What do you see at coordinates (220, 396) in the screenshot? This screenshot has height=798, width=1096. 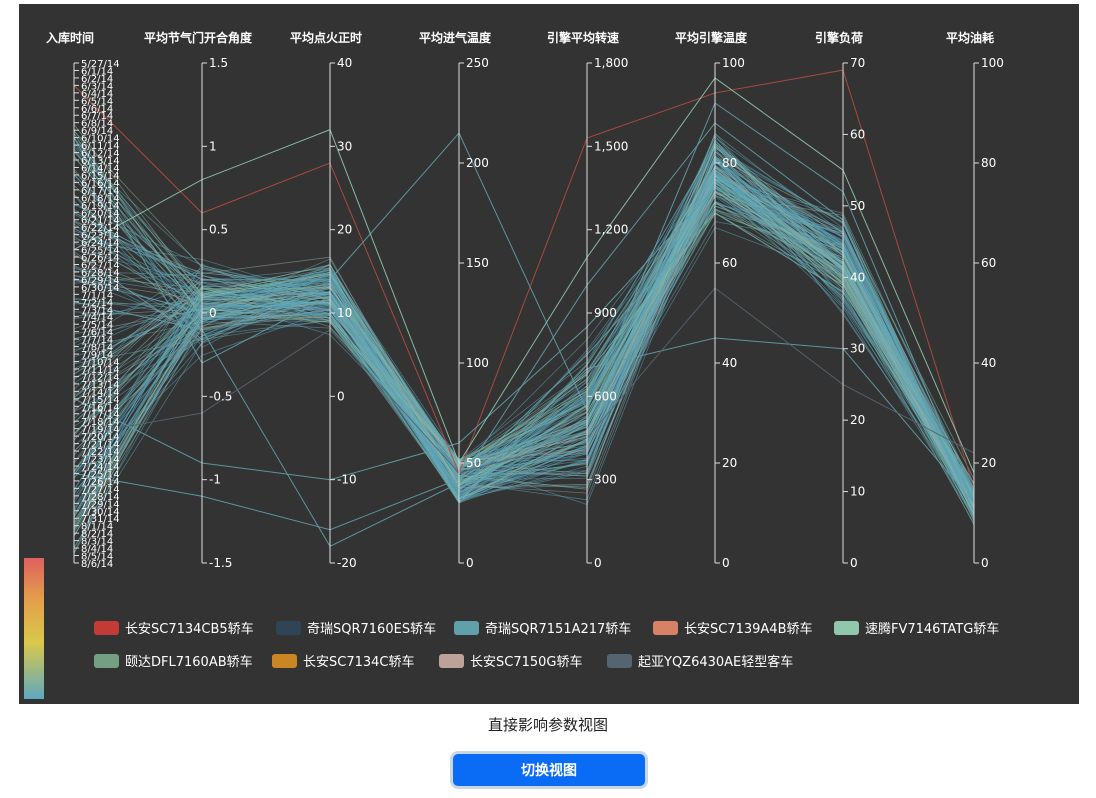 I see `axis-tick-label: -0.5` at bounding box center [220, 396].